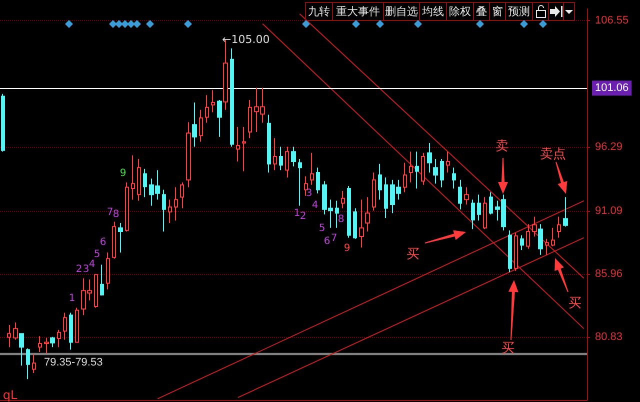 The height and width of the screenshot is (402, 640). Describe the element at coordinates (73, 362) in the screenshot. I see `band-label: 79.35-79.53` at that location.